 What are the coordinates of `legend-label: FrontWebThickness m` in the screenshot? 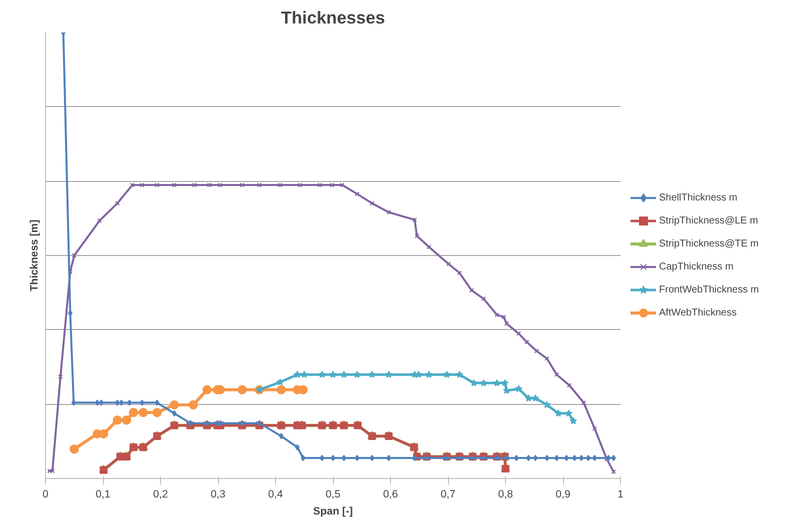 It's located at (709, 289).